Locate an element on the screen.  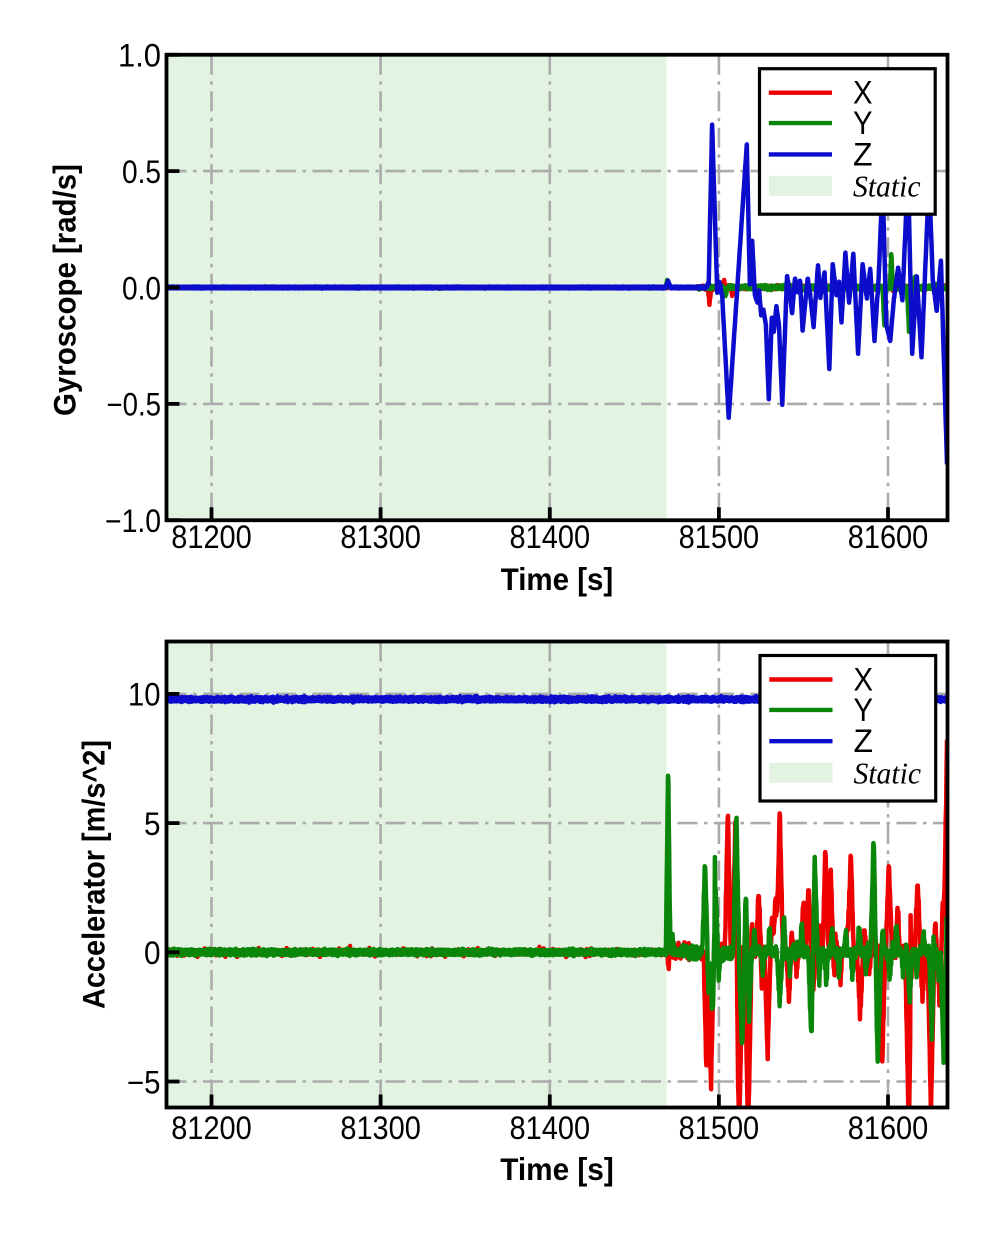
svg-text: 0 is located at coordinates (152, 953).